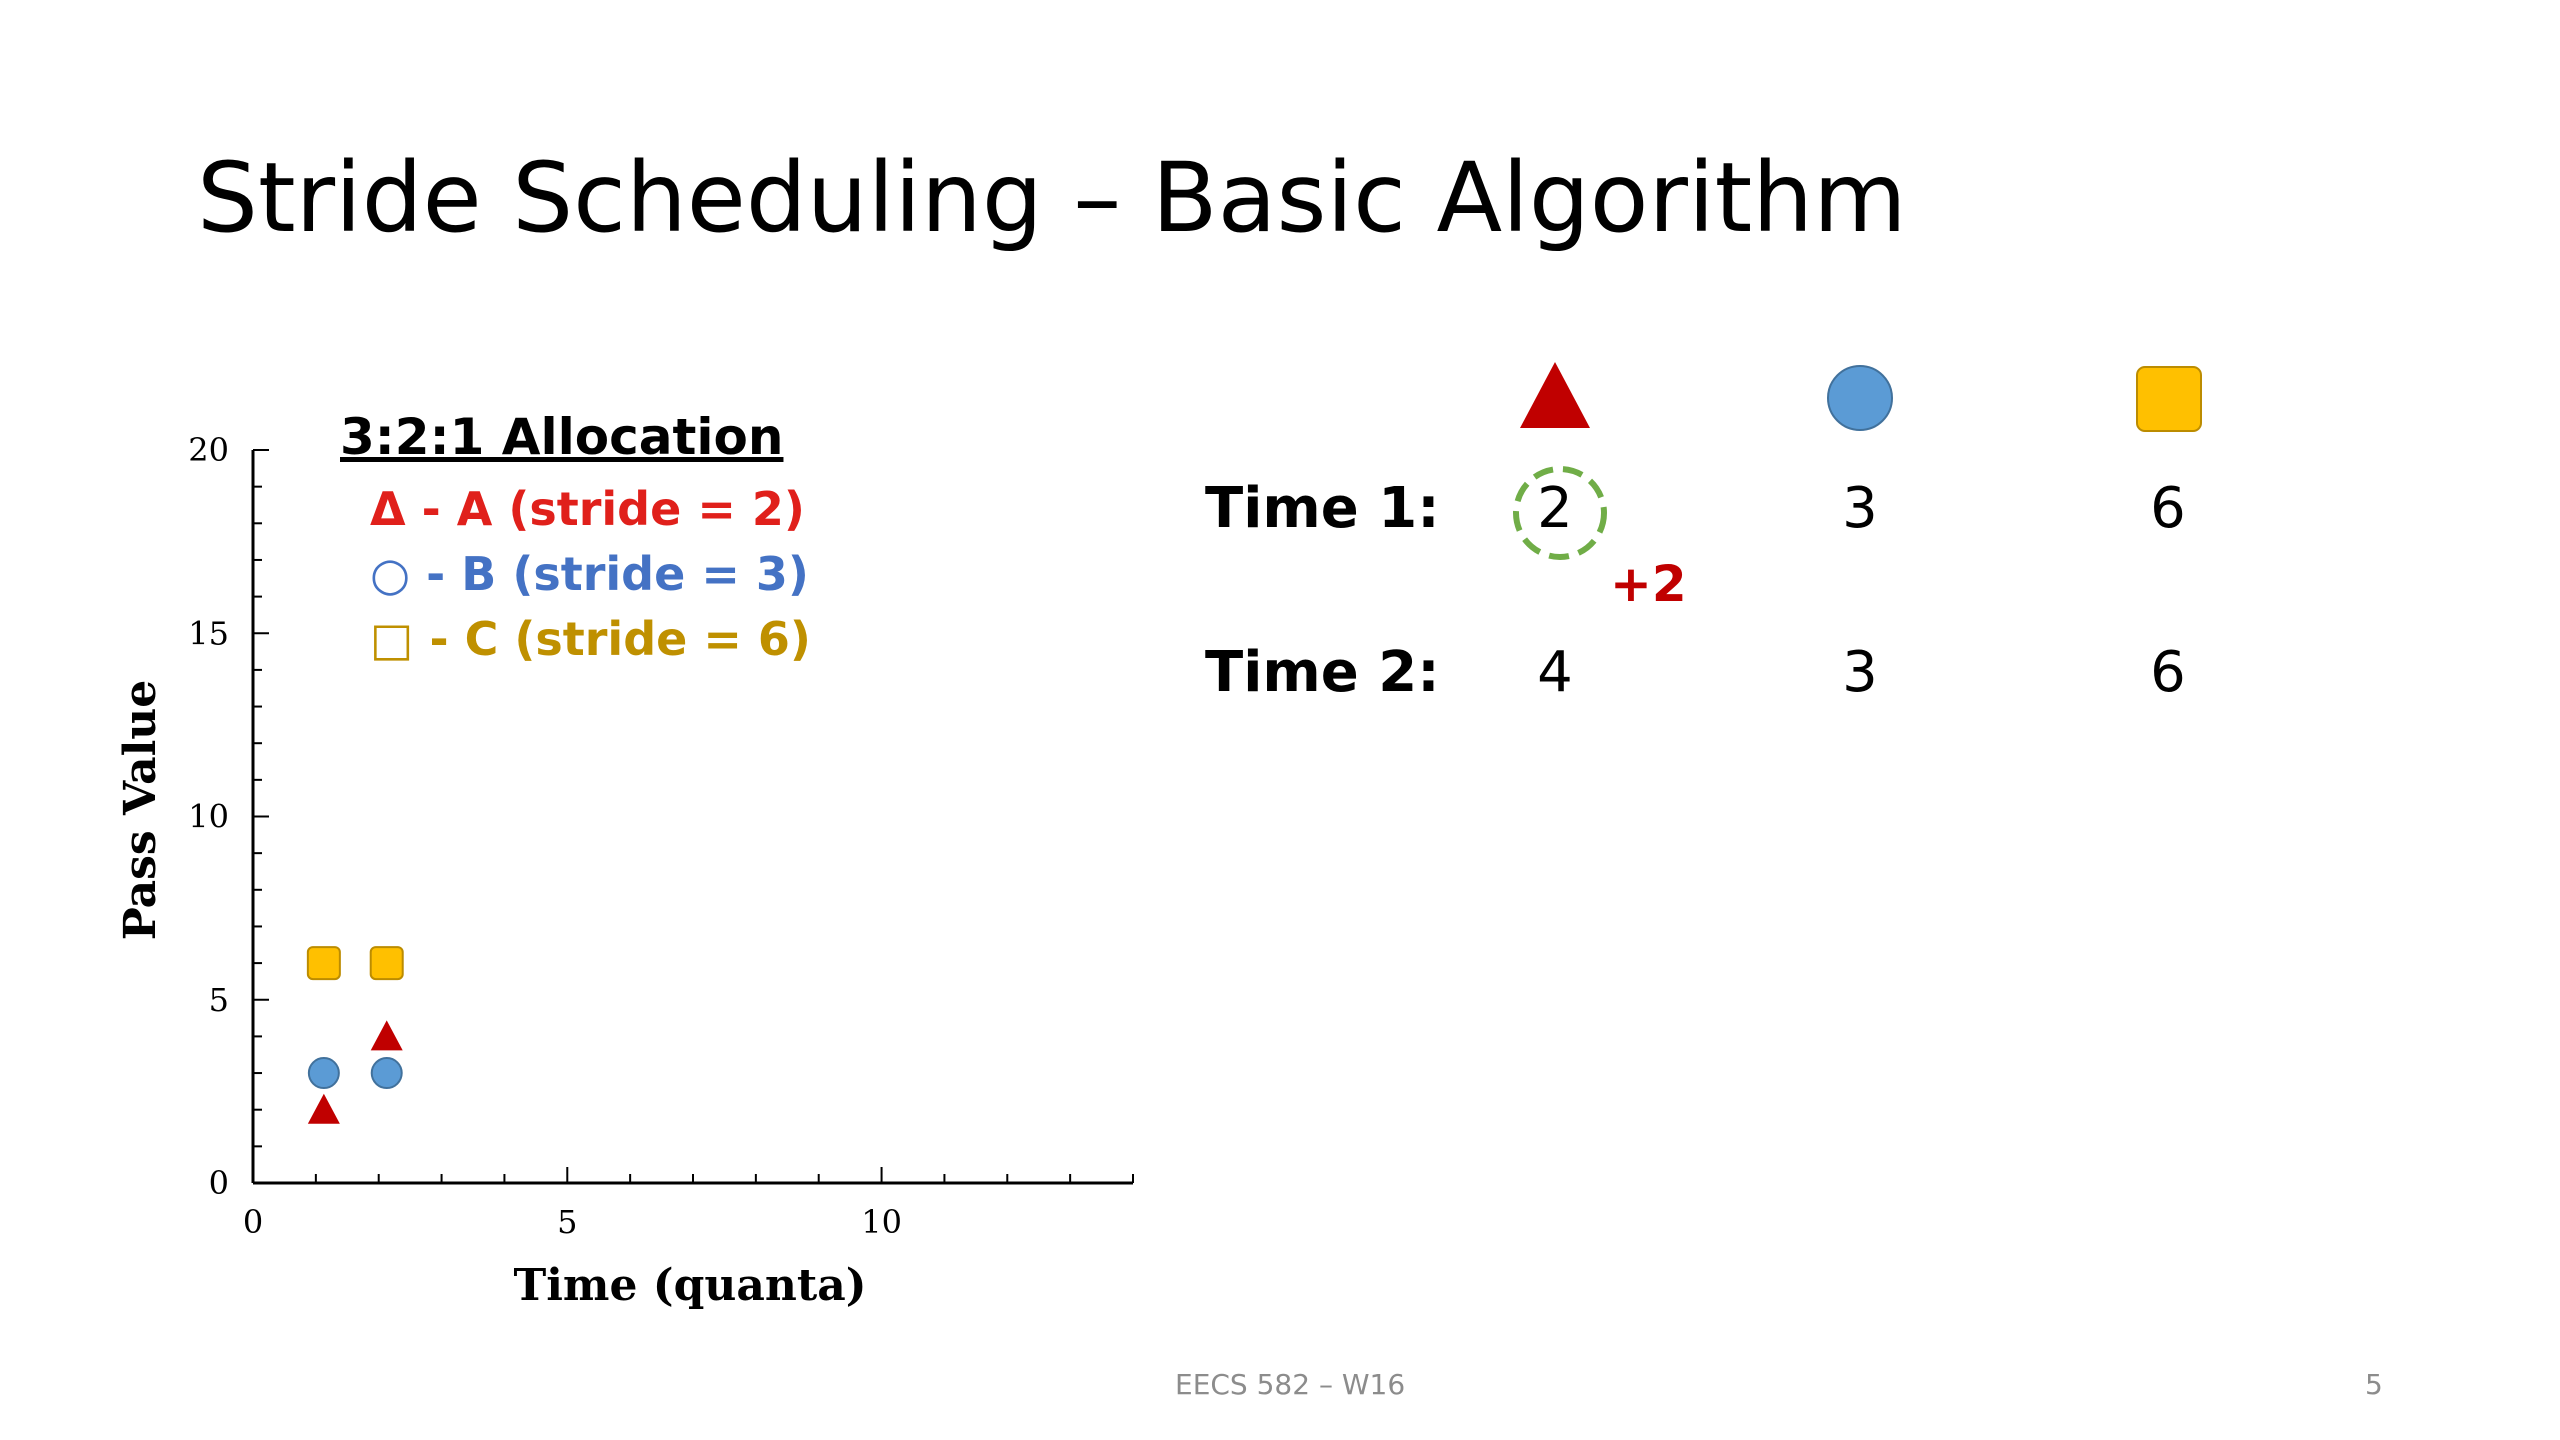 This screenshot has height=1440, width=2560. Describe the element at coordinates (590, 639) in the screenshot. I see `legend-item-c: □ - C (stride = 6)` at that location.